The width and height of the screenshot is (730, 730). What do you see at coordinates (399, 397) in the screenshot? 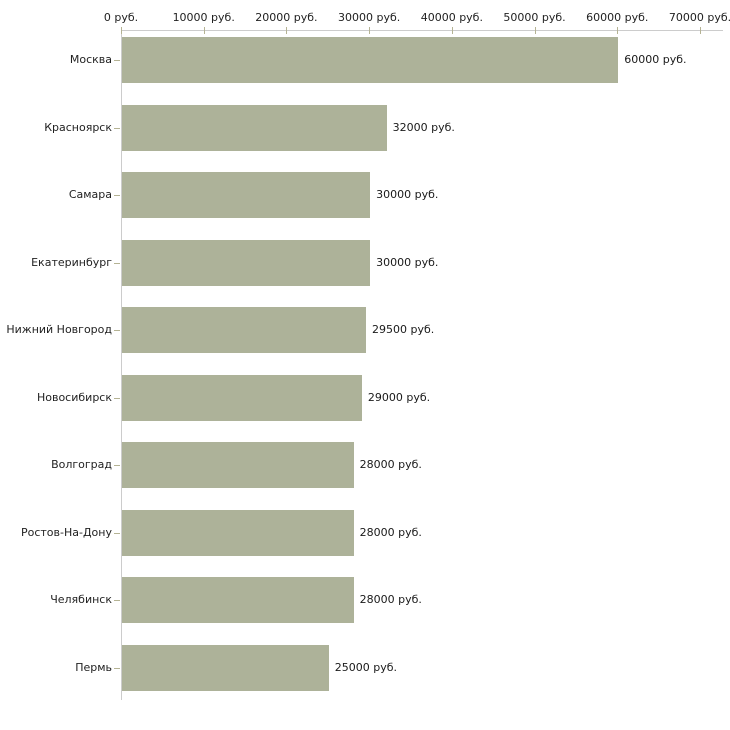
I see `bar-value-label: 29000 руб.` at bounding box center [399, 397].